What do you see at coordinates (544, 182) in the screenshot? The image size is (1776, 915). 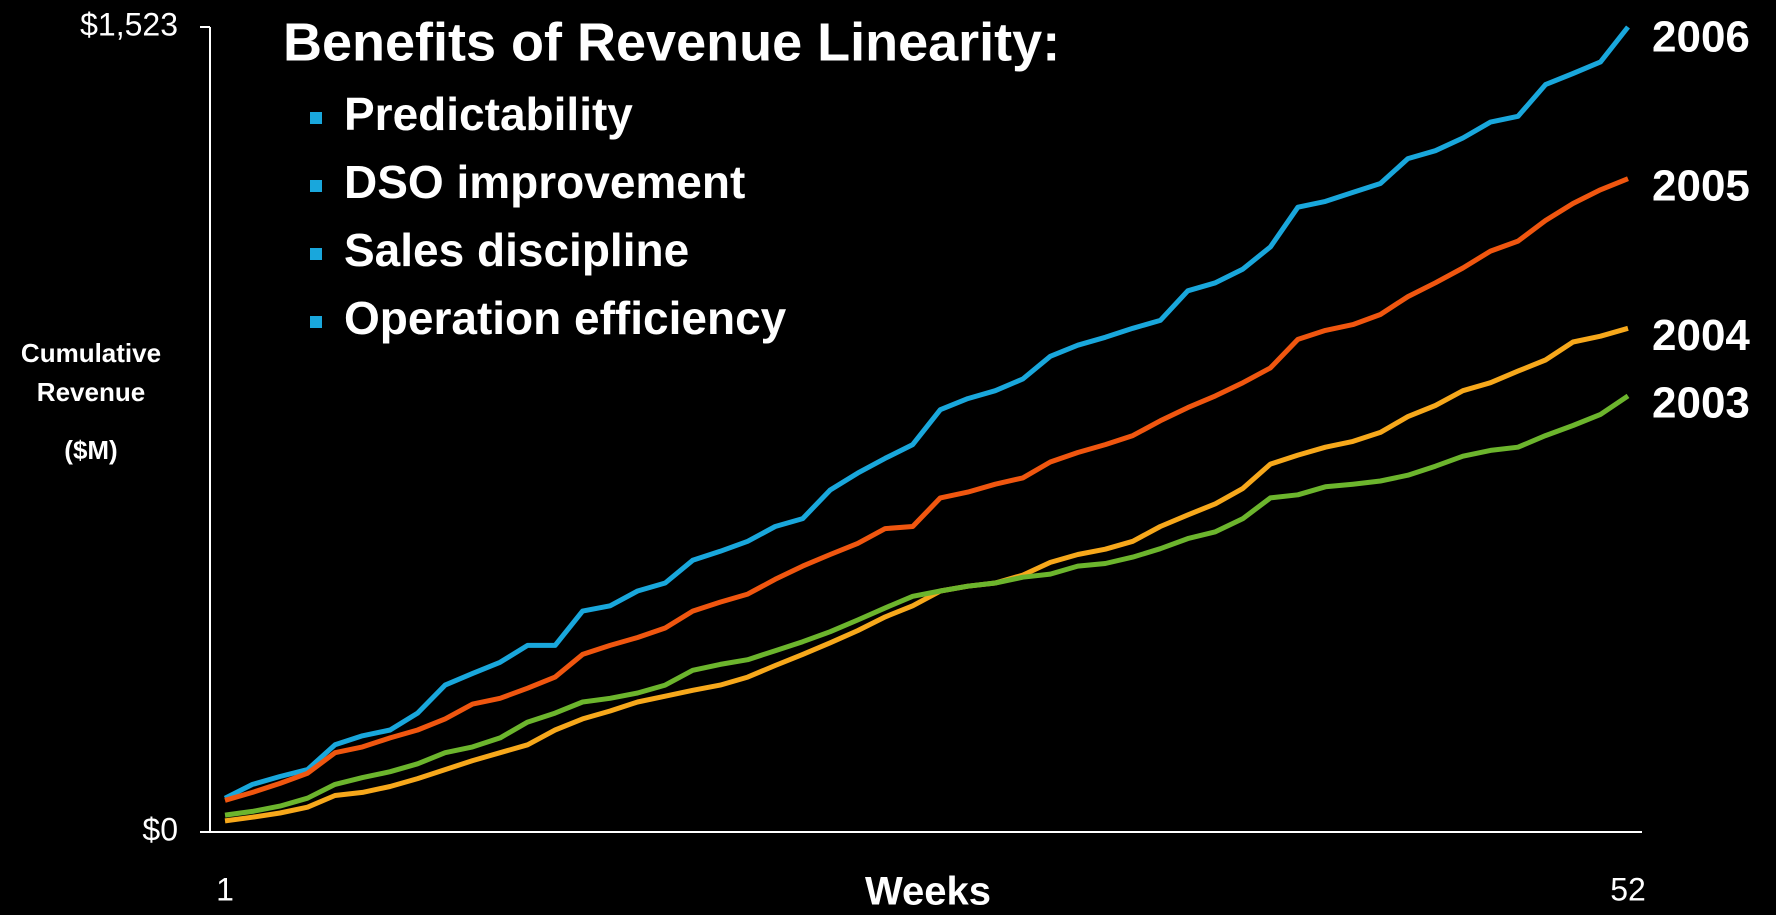 I see `bullet-text: DSO improvement` at bounding box center [544, 182].